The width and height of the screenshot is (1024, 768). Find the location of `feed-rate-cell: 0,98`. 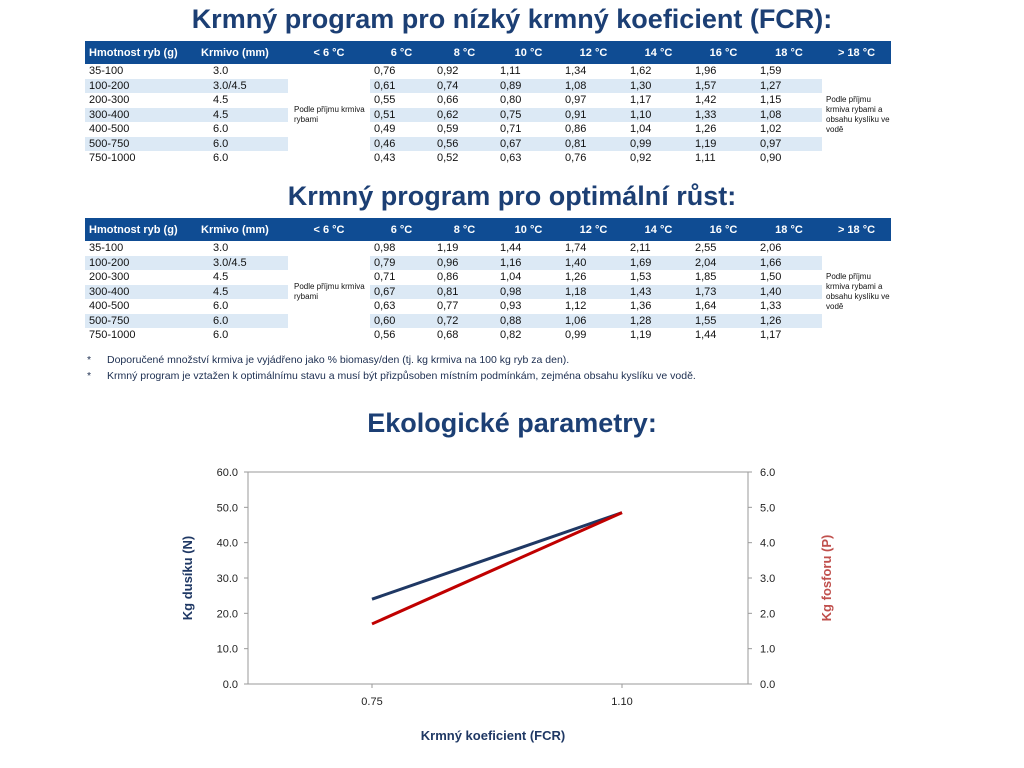

feed-rate-cell: 0,98 is located at coordinates (385, 248).